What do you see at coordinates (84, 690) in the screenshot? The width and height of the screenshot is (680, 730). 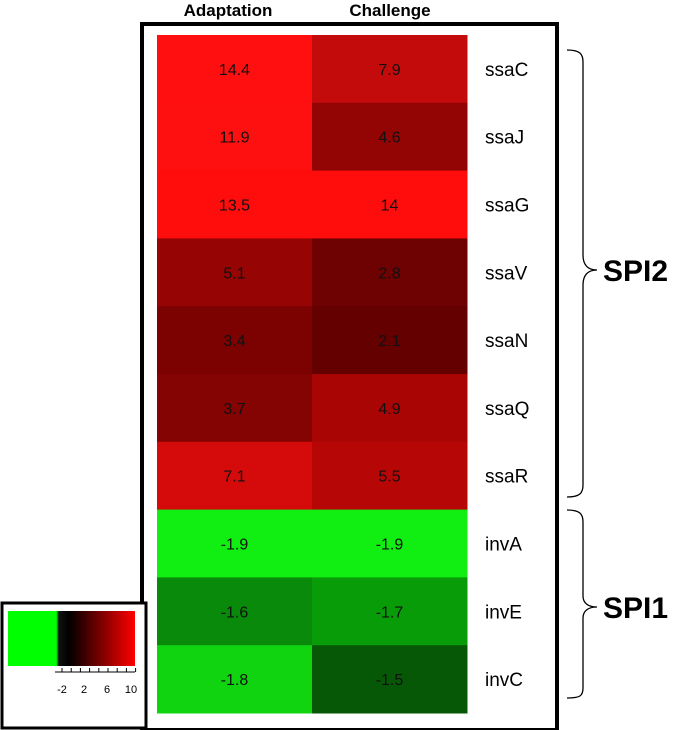 I see `color-key-tick-label: 2` at bounding box center [84, 690].